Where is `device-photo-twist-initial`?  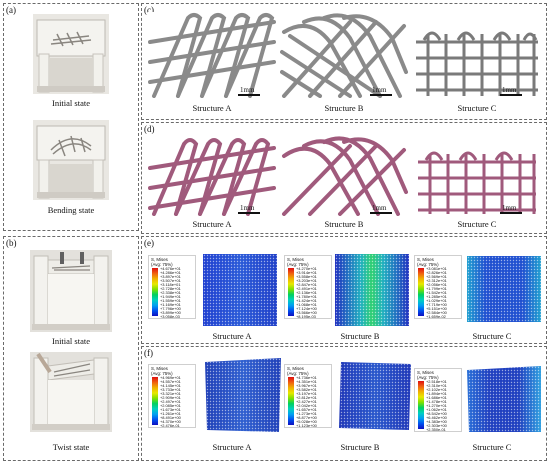
device-photo-twist-initial is located at coordinates (71, 291).